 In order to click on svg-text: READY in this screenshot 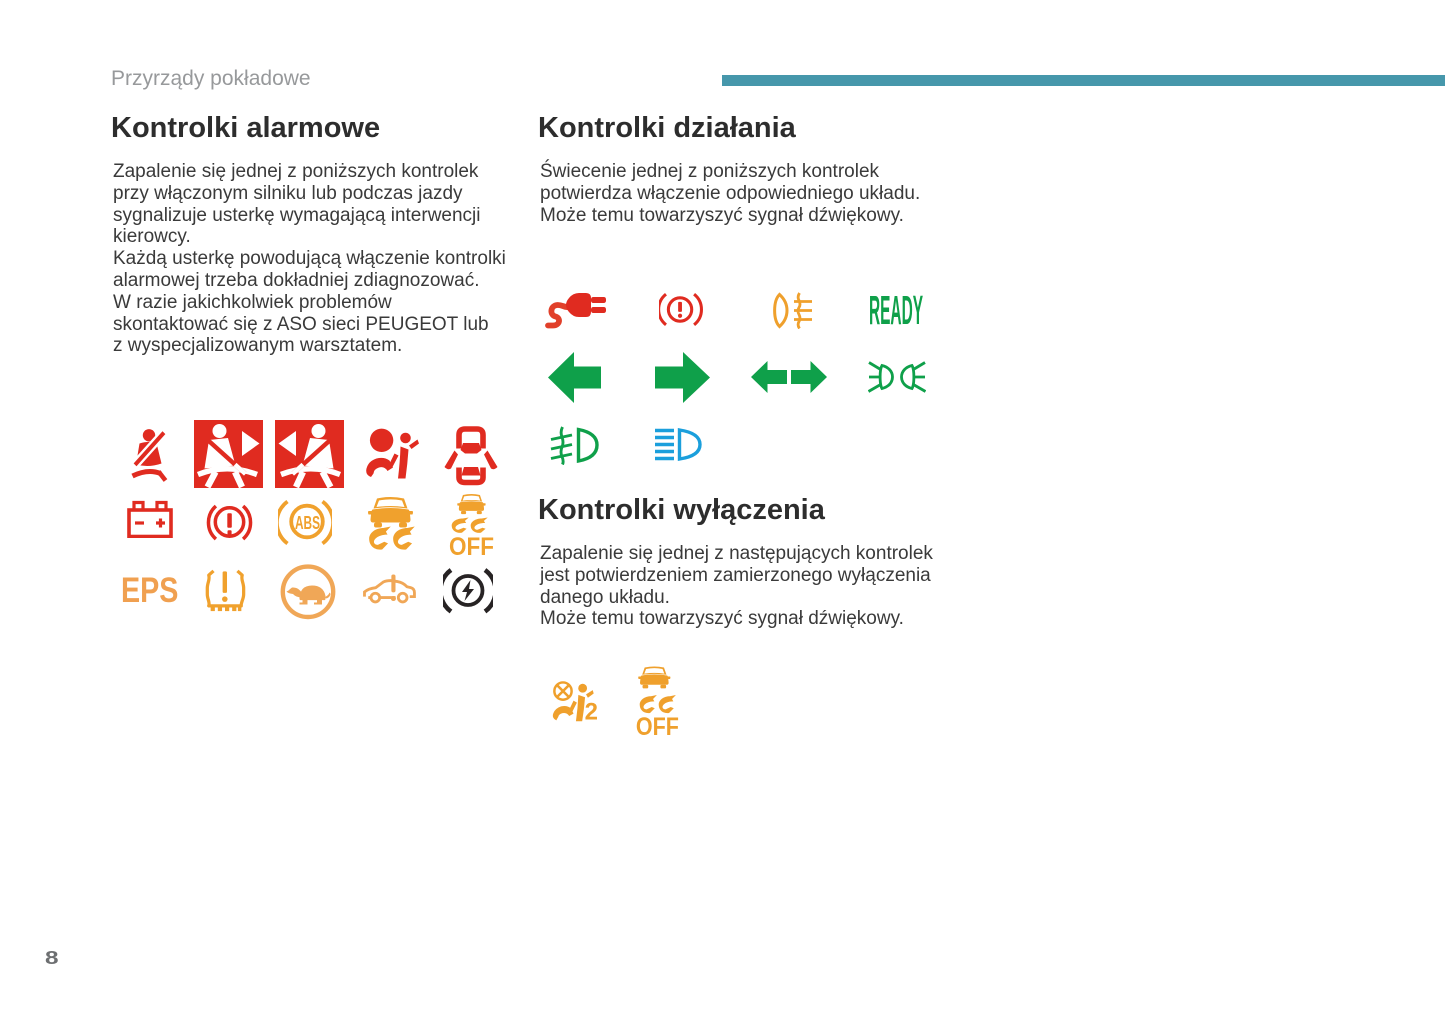, I will do `click(896, 310)`.